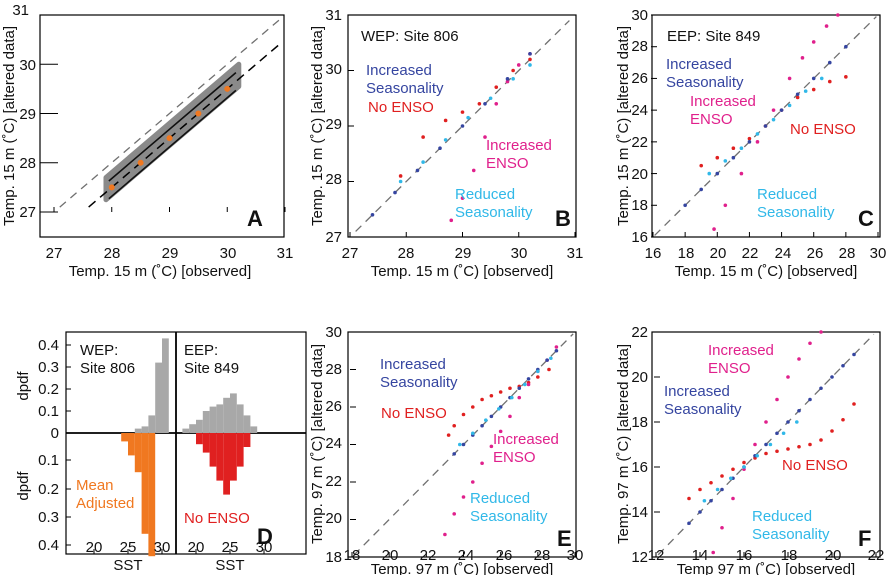 This screenshot has width=891, height=575. Describe the element at coordinates (27, 65) in the screenshot. I see `panel-a-ytick: 30` at that location.